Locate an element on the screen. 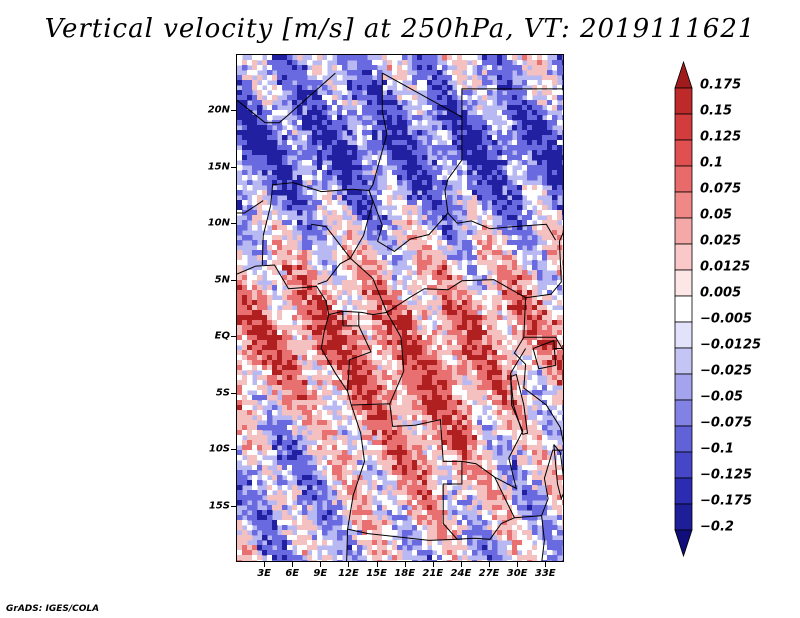 Image resolution: width=800 pixels, height=618 pixels. colorbar-level-label: 0.075 is located at coordinates (721, 189).